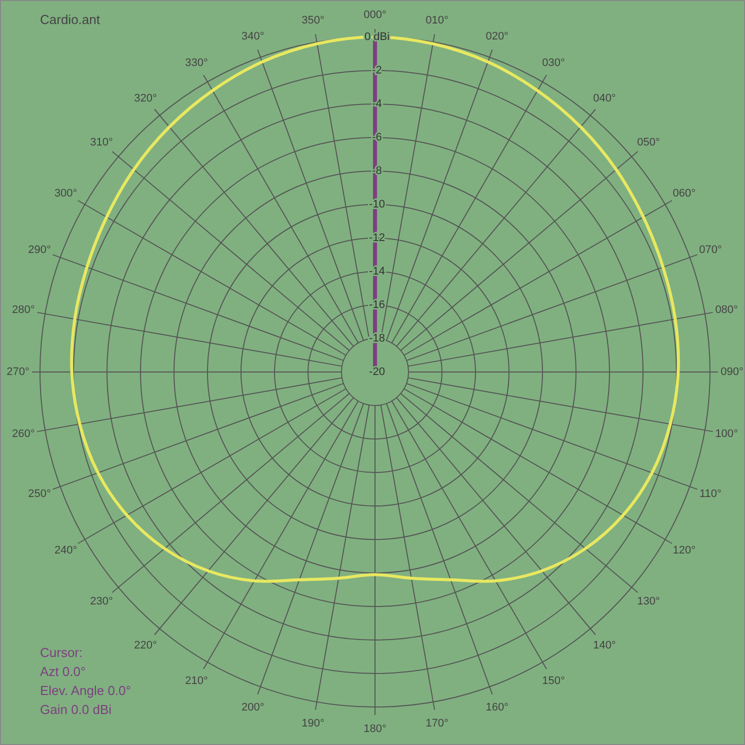 This screenshot has height=745, width=745. Describe the element at coordinates (684, 550) in the screenshot. I see `spoke-label: 120°` at that location.